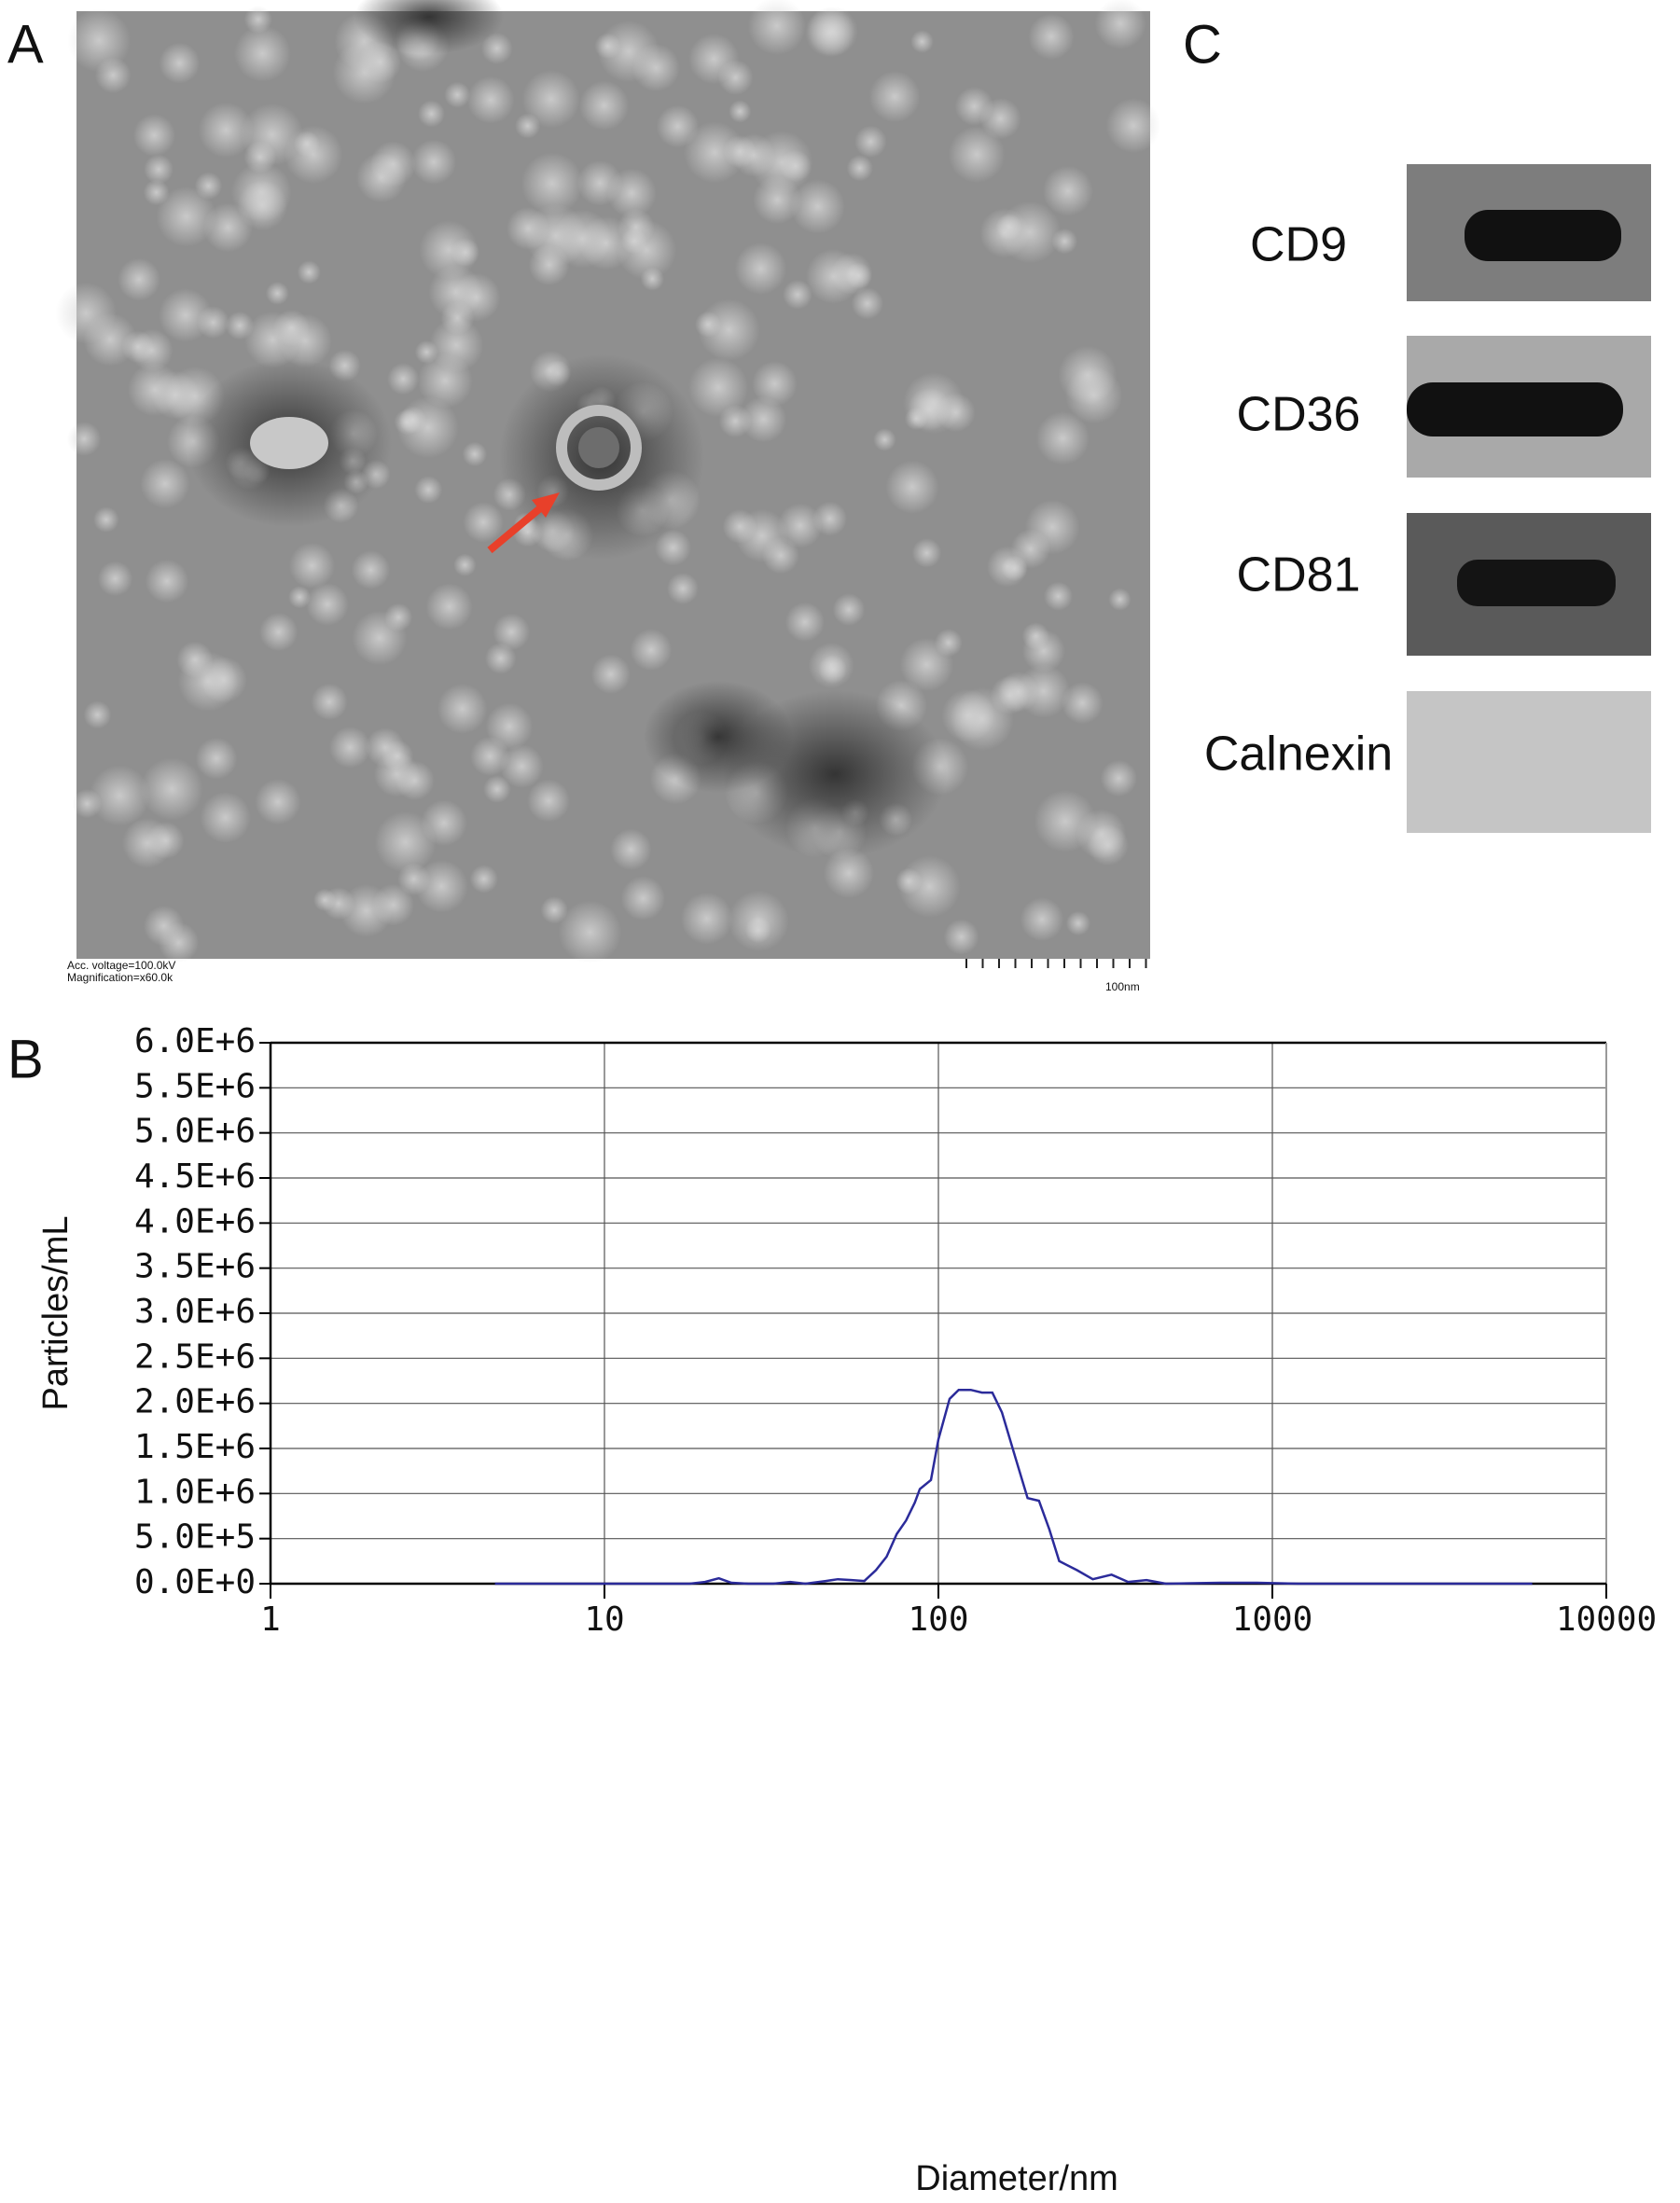 The width and height of the screenshot is (1680, 2203). What do you see at coordinates (195, 1221) in the screenshot?
I see `y-tick-label: 4.0E+6` at bounding box center [195, 1221].